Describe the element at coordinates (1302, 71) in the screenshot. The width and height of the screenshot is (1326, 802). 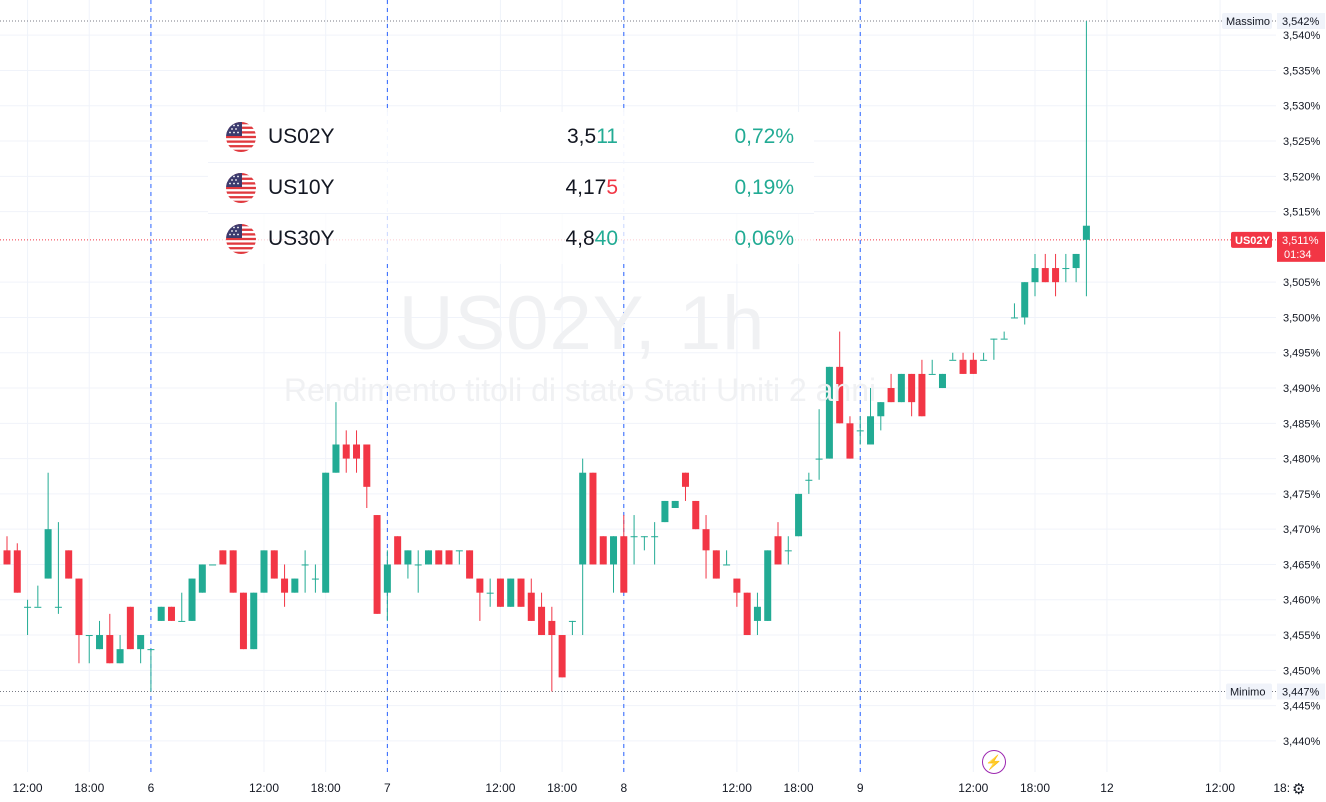
I see `y-tick-label: 3,535%` at that location.